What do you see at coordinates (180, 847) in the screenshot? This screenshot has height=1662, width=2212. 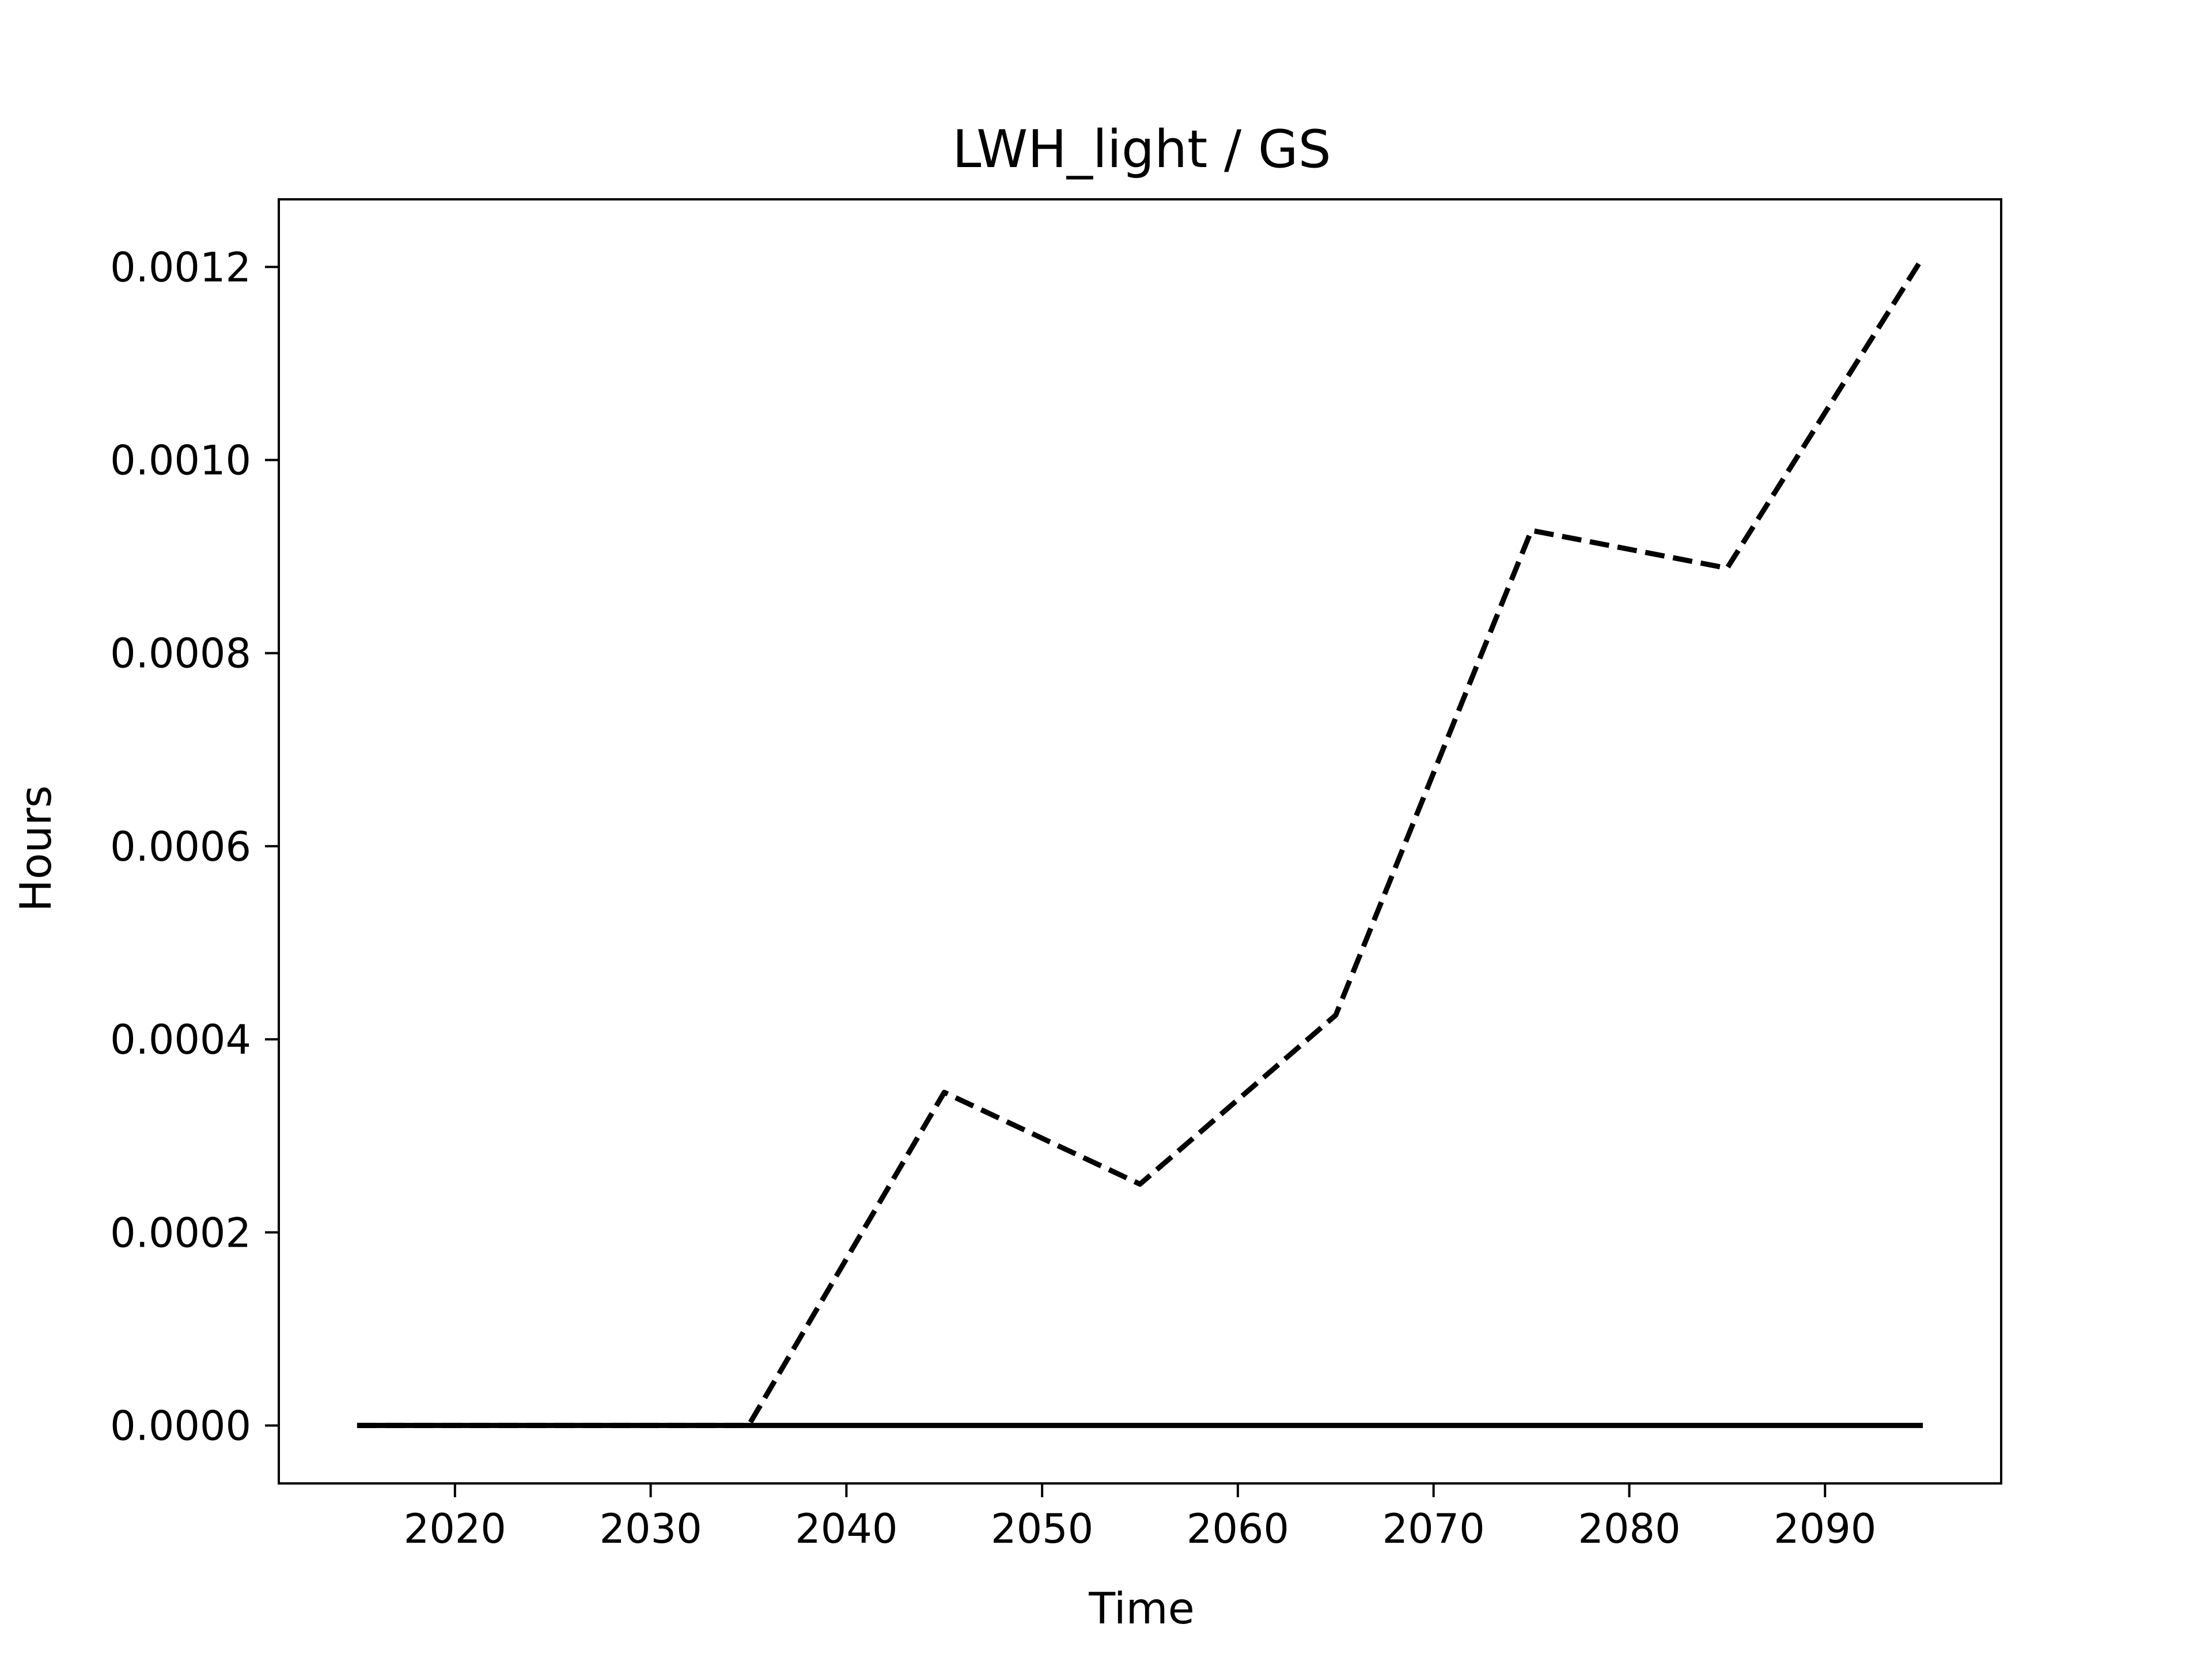 I see `y-tick-label-0.0006: 0.0006` at bounding box center [180, 847].